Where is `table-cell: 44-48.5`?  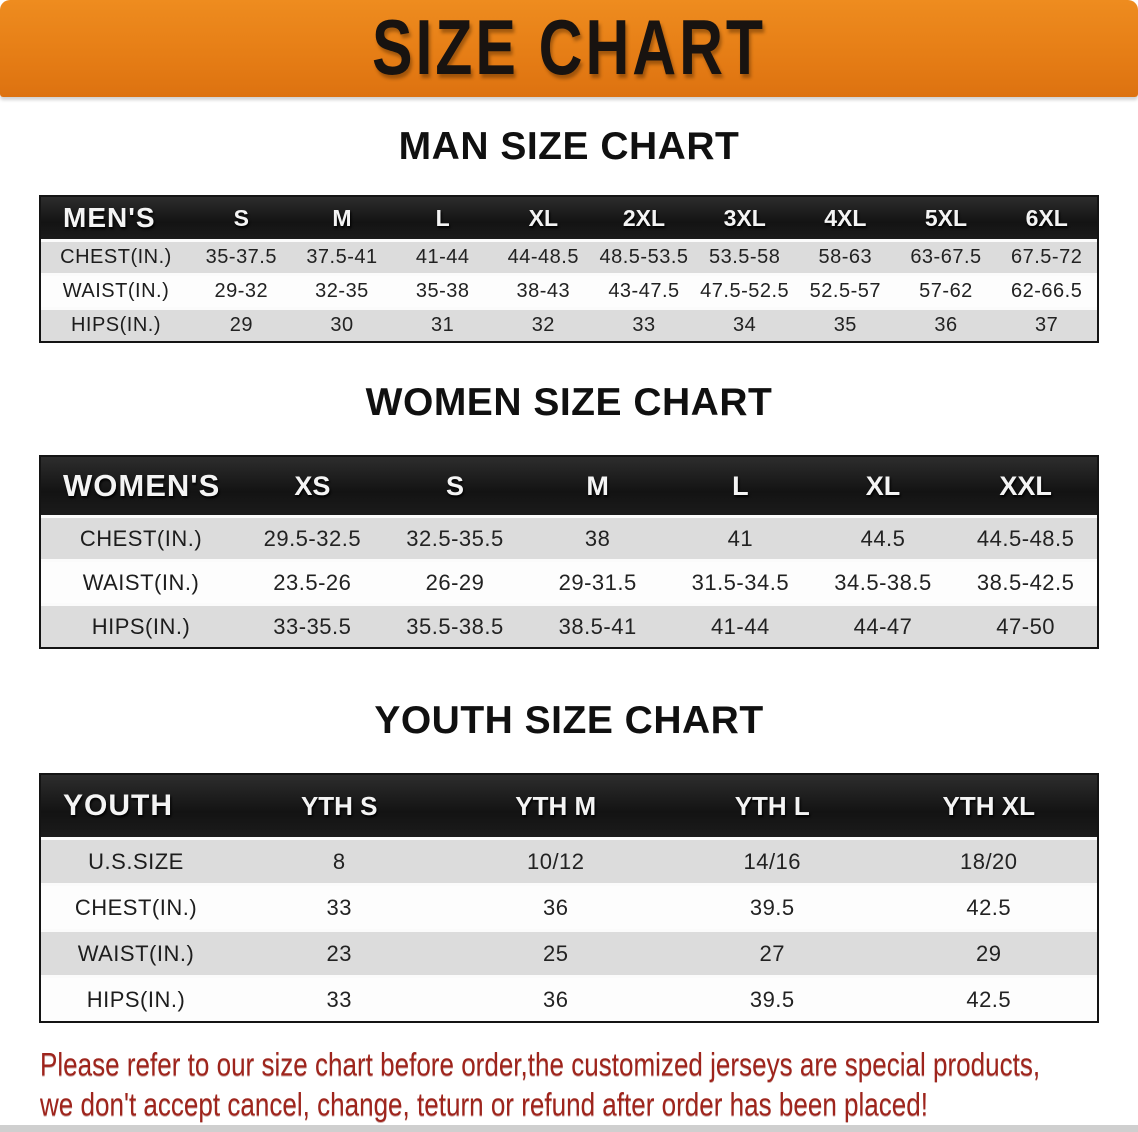 table-cell: 44-48.5 is located at coordinates (543, 257).